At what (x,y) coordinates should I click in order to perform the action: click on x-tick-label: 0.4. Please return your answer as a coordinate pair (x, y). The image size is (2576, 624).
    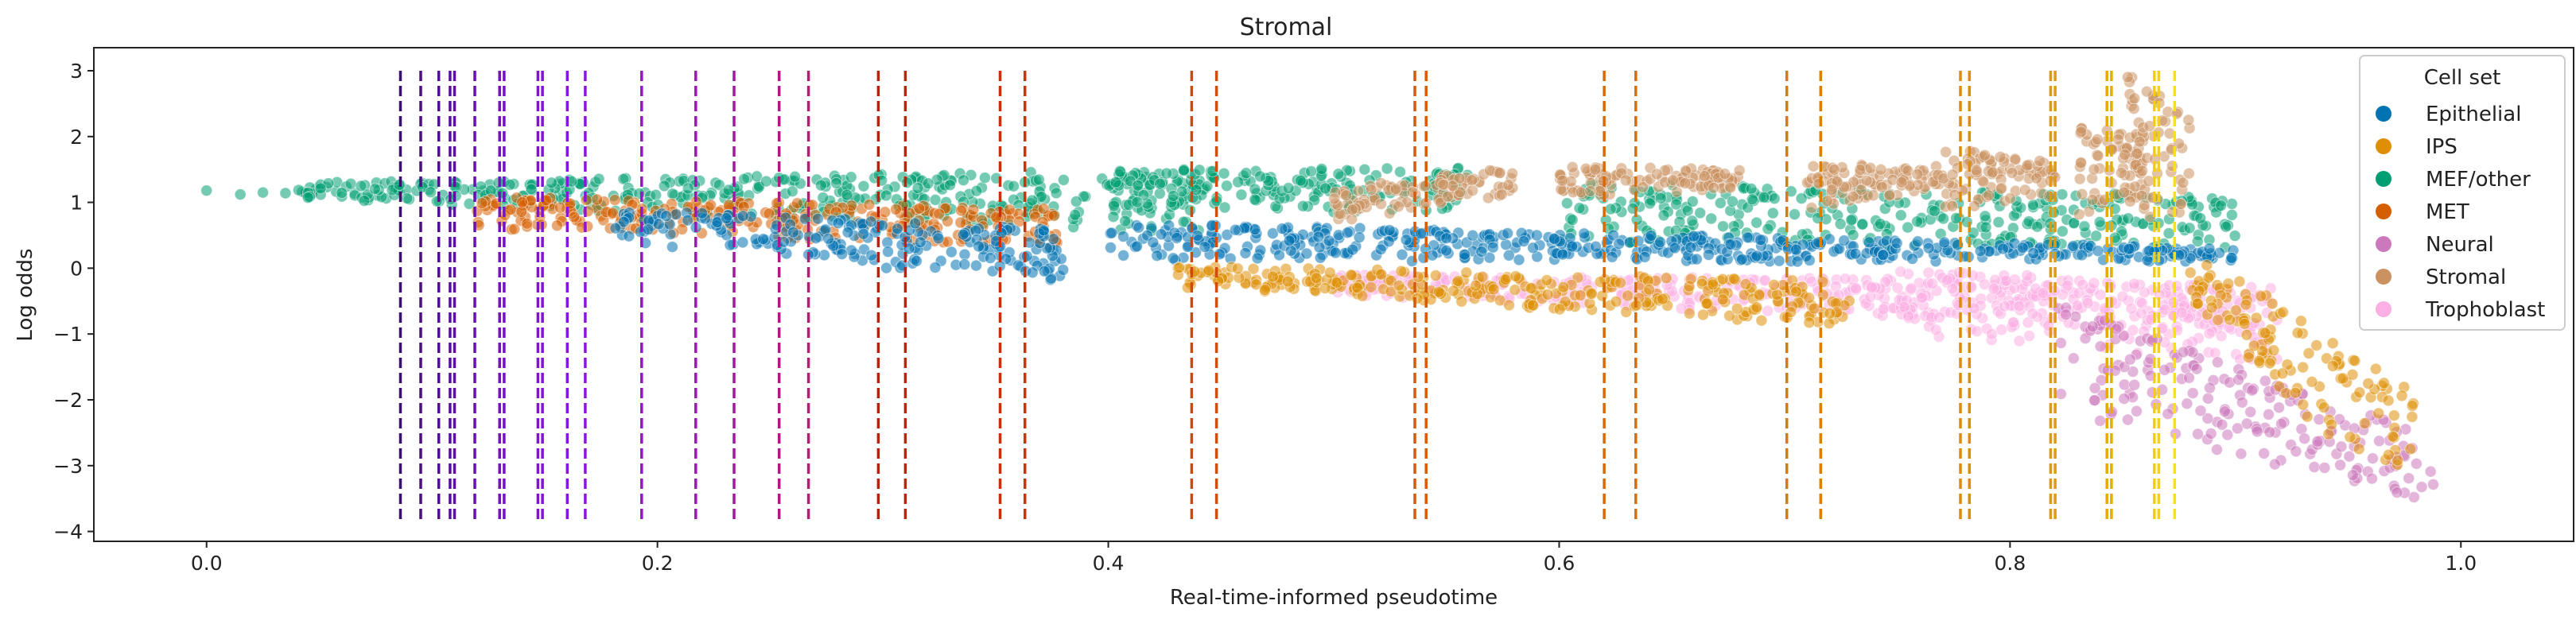
    Looking at the image, I should click on (1109, 563).